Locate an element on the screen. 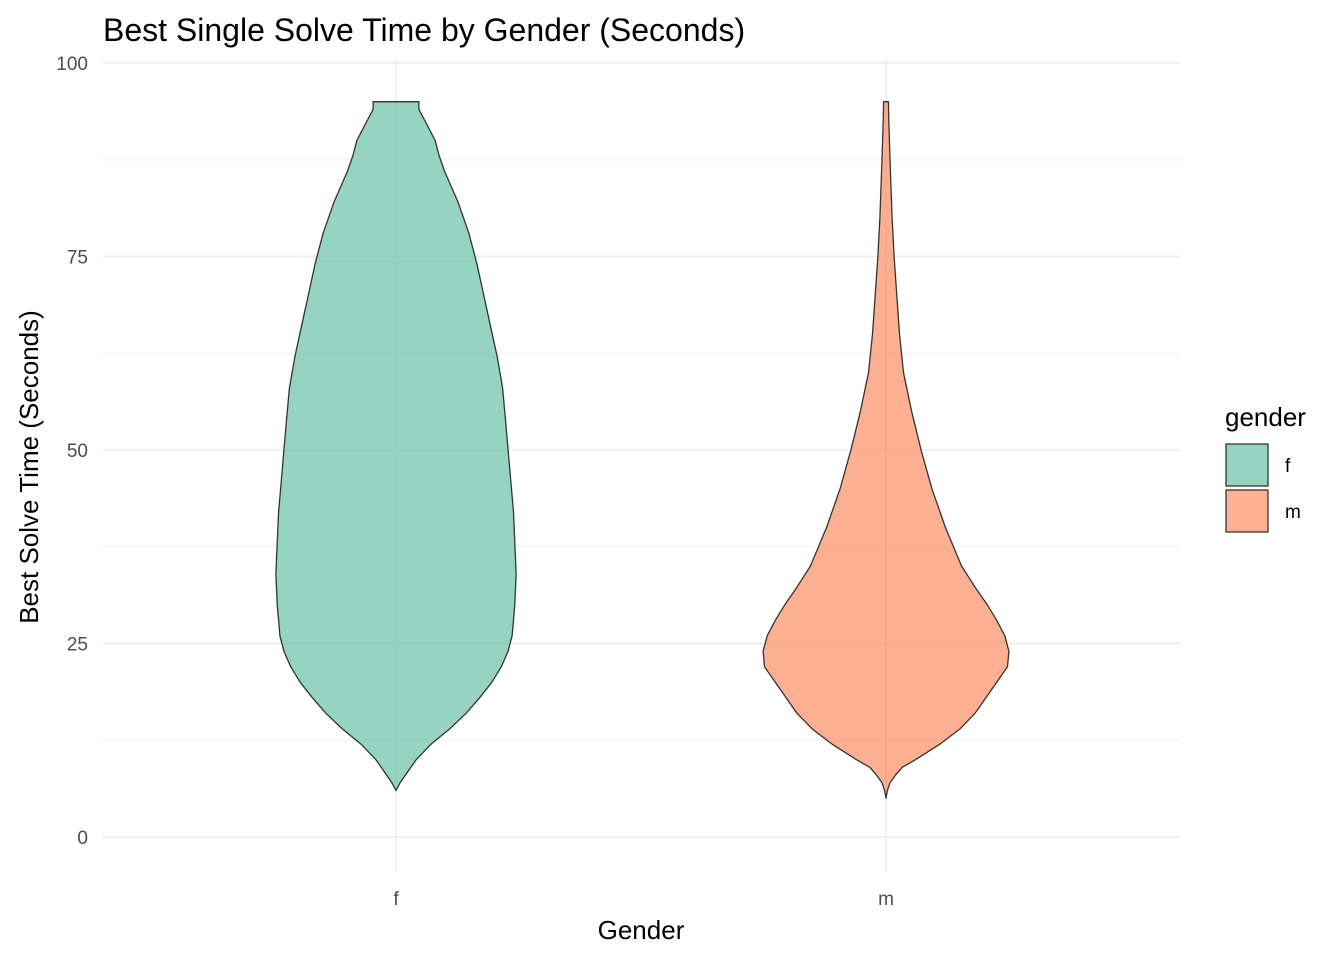 Image resolution: width=1344 pixels, height=960 pixels. y-tick-label: 100 is located at coordinates (72, 64).